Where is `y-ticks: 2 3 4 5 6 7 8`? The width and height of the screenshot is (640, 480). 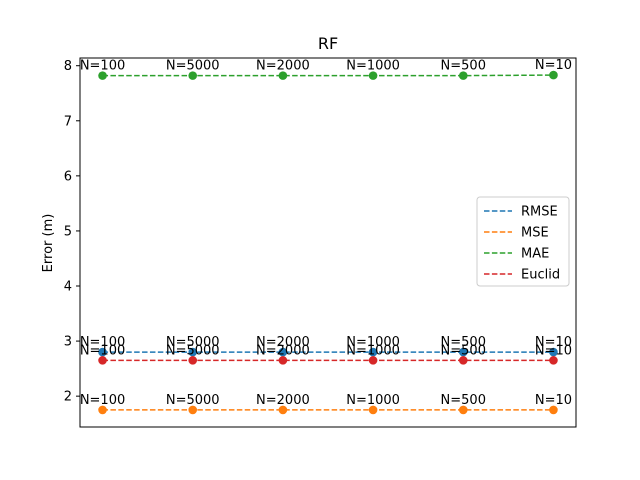 y-ticks: 2 3 4 5 6 7 8 is located at coordinates (72, 232).